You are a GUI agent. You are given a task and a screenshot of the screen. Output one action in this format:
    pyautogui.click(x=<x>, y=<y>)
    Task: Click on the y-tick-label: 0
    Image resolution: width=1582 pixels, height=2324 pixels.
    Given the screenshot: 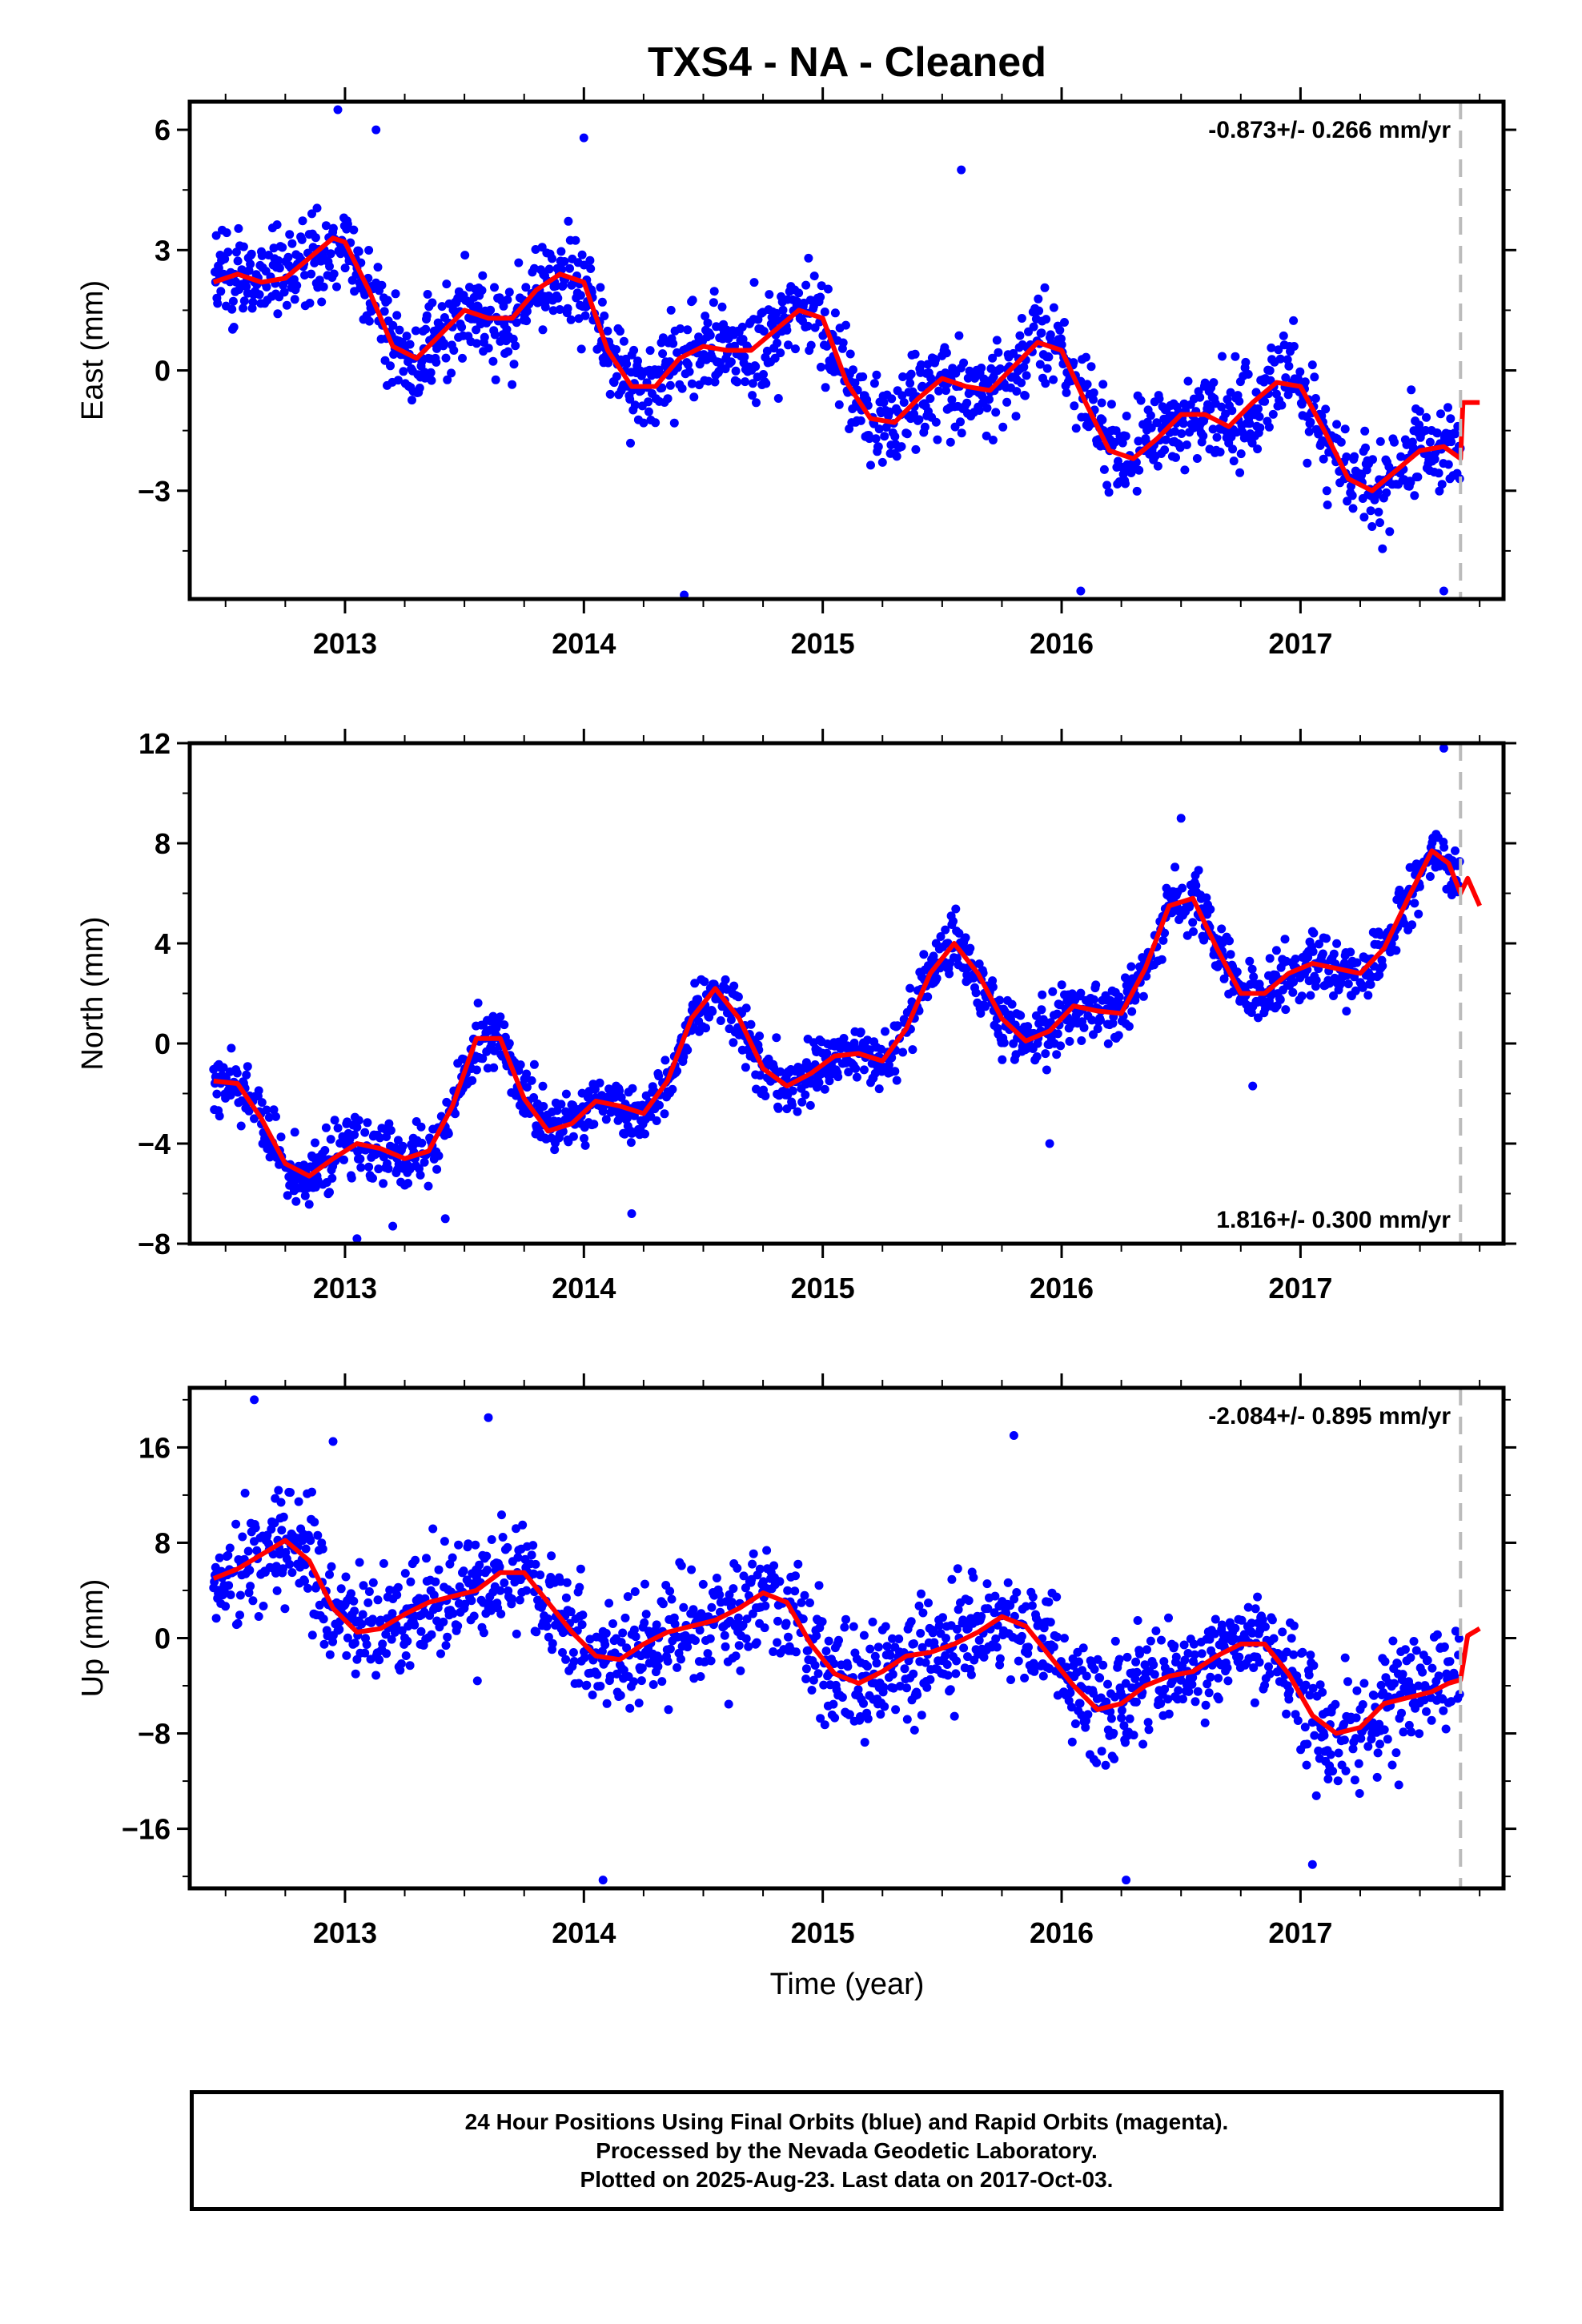 What is the action you would take?
    pyautogui.click(x=163, y=1043)
    